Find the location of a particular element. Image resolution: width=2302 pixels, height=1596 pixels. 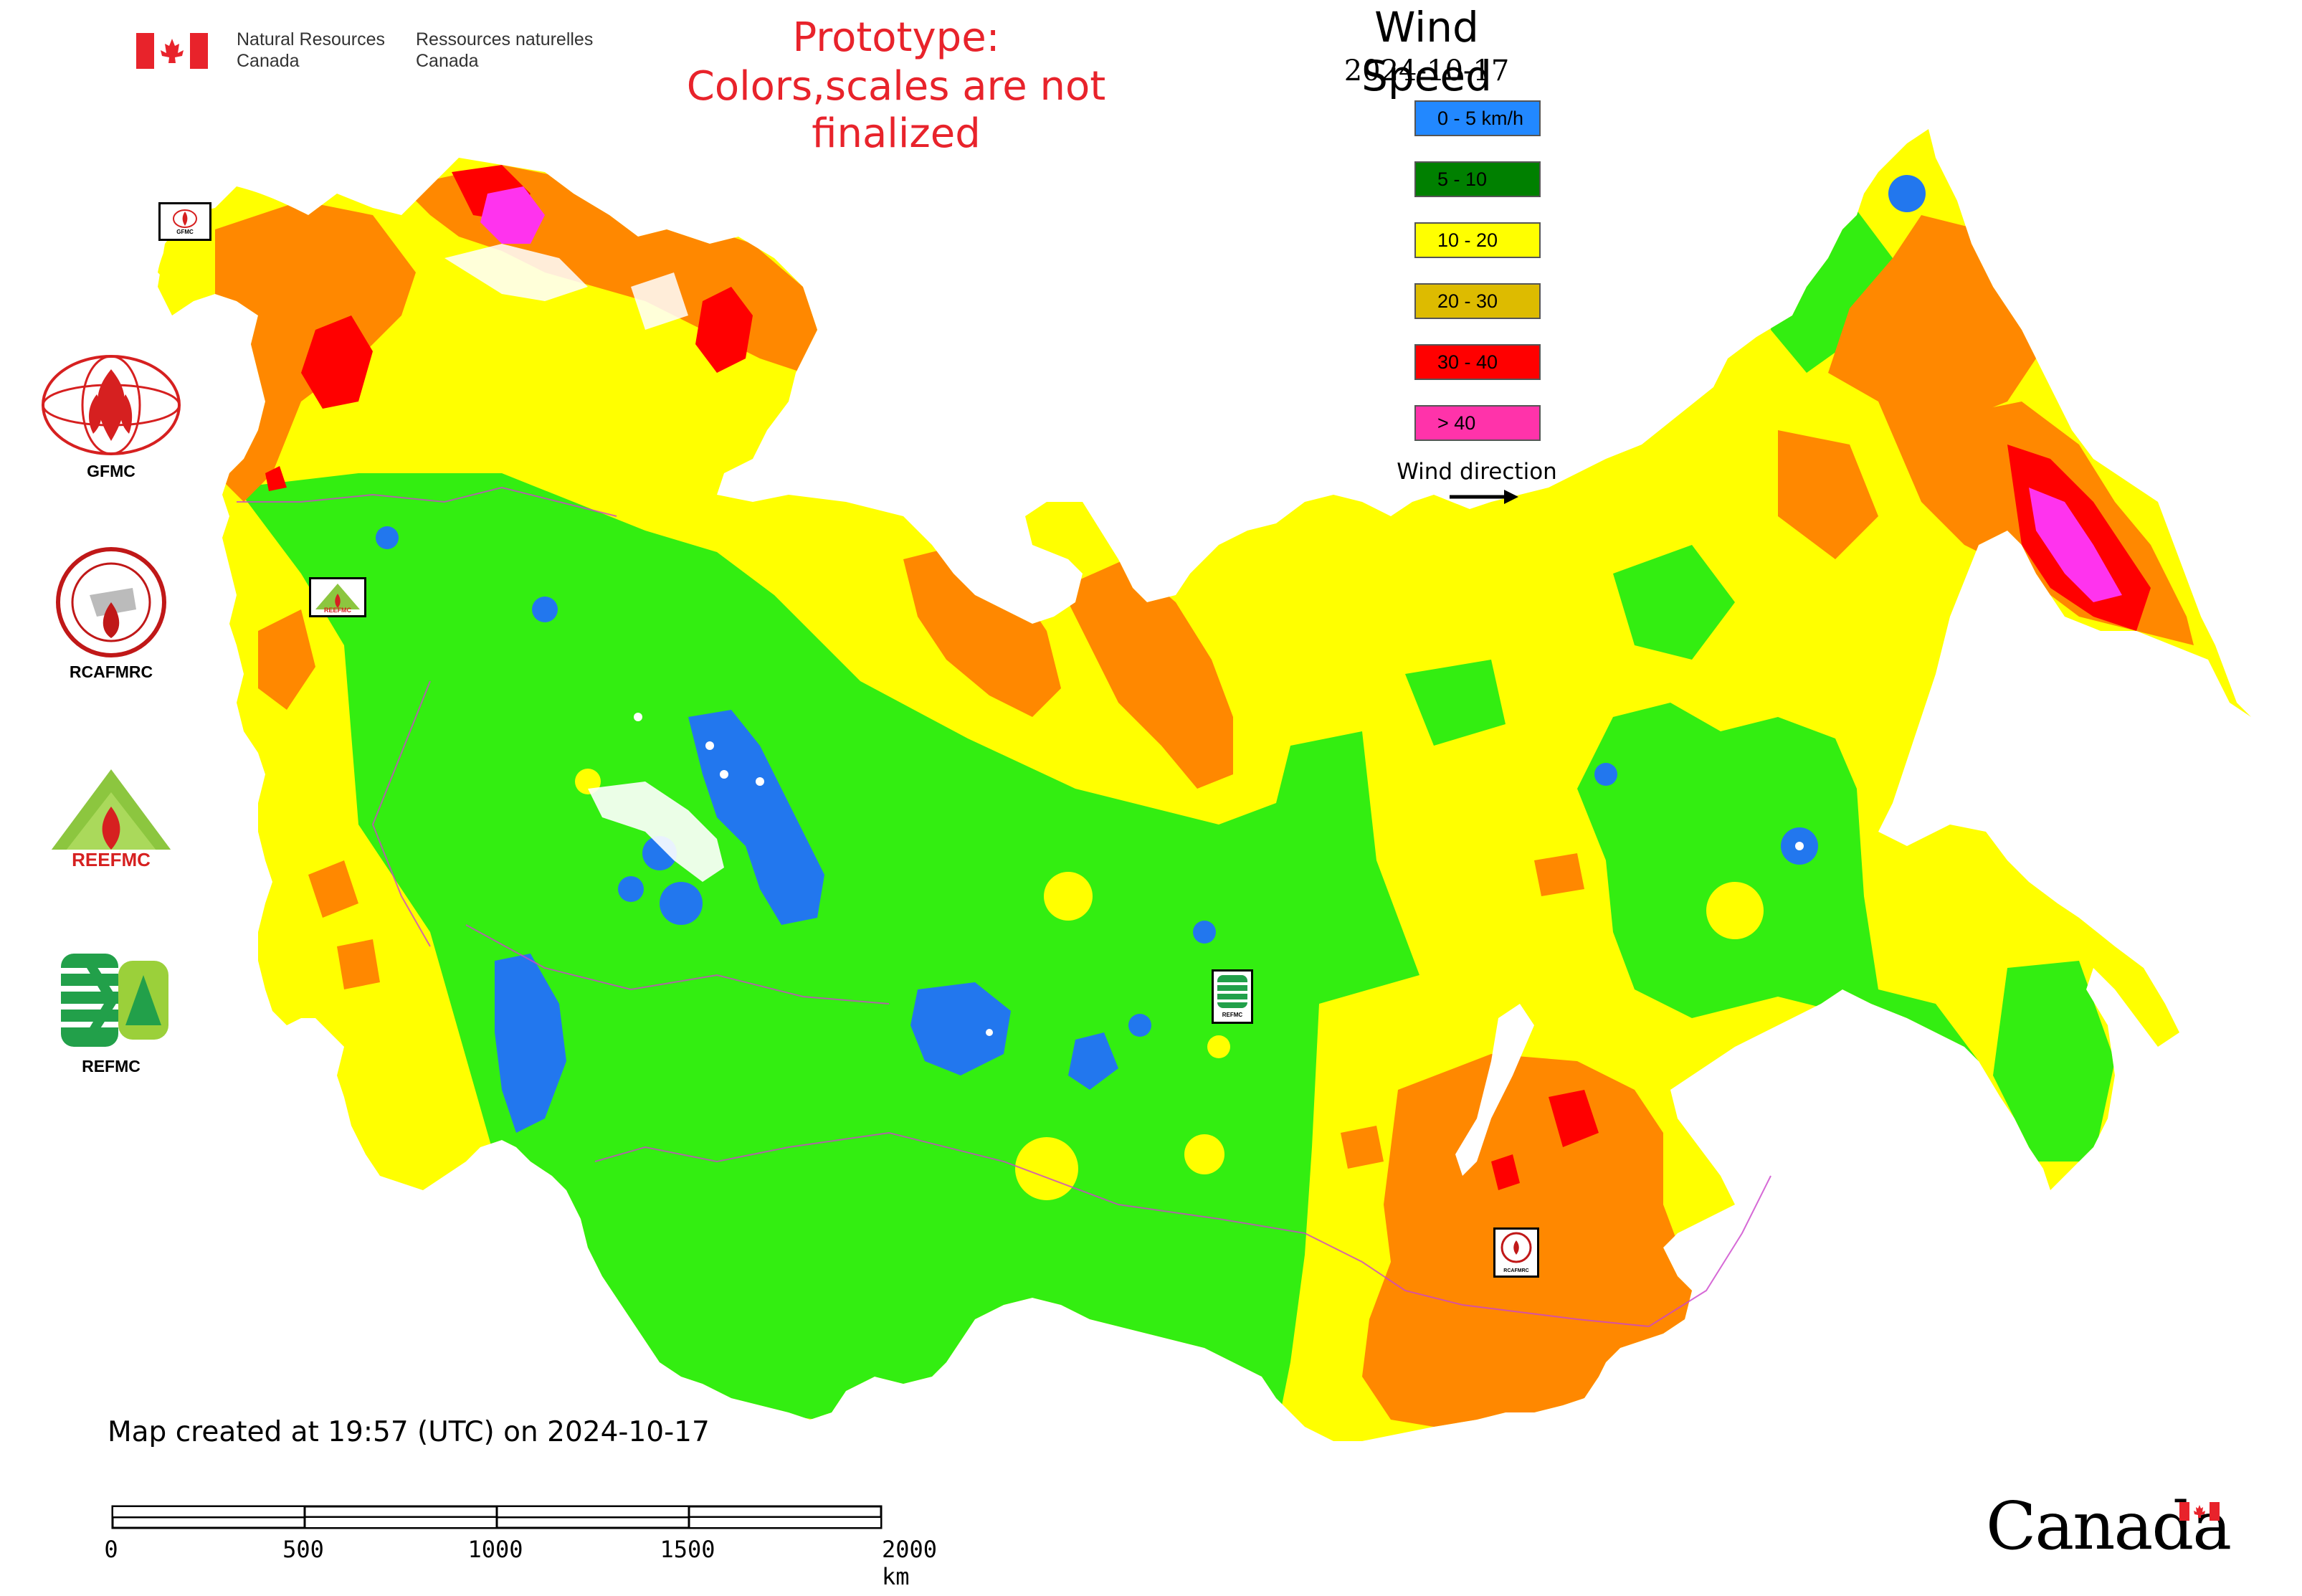

refmc-marker-label: REFMC is located at coordinates (1232, 1015).